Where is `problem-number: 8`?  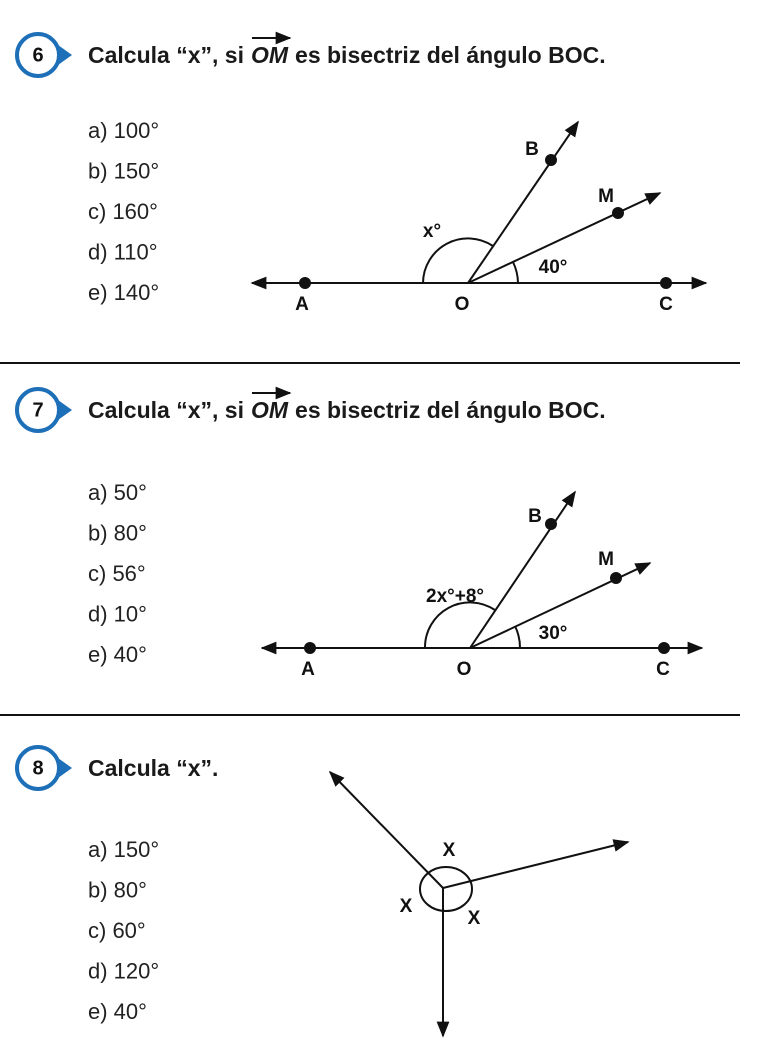 problem-number: 8 is located at coordinates (37, 768).